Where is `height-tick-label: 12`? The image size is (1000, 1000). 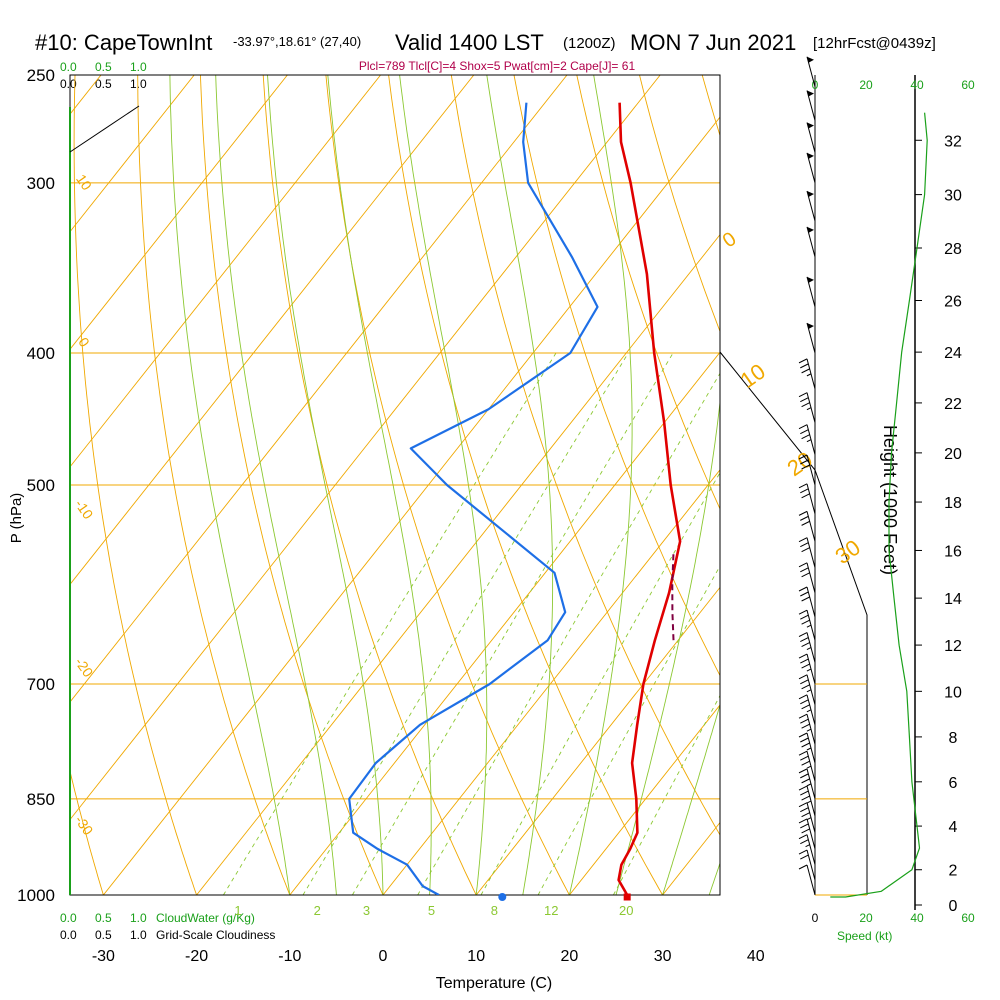
height-tick-label: 12 is located at coordinates (953, 646).